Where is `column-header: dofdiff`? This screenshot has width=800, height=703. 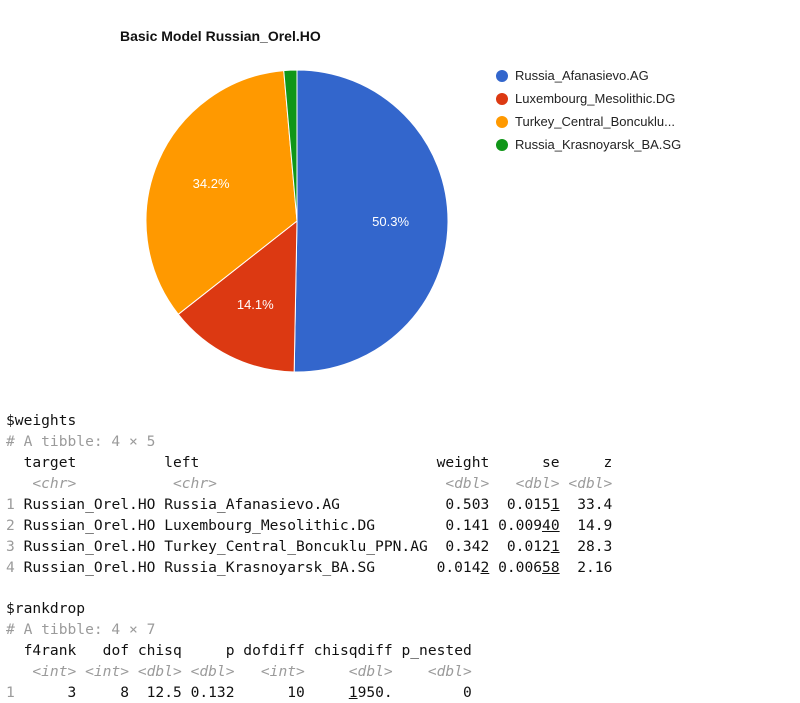 column-header: dofdiff is located at coordinates (274, 650).